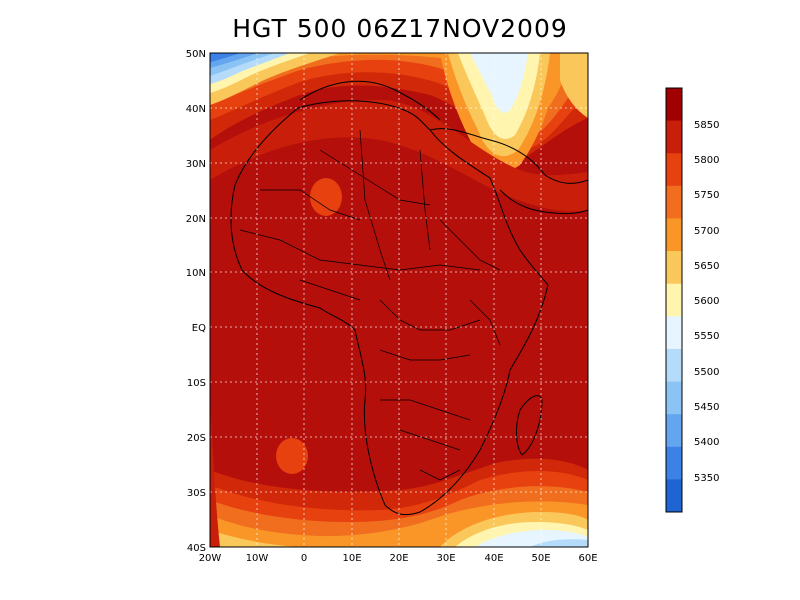 This screenshot has height=600, width=800. What do you see at coordinates (706, 442) in the screenshot?
I see `colorbar-label: 5400` at bounding box center [706, 442].